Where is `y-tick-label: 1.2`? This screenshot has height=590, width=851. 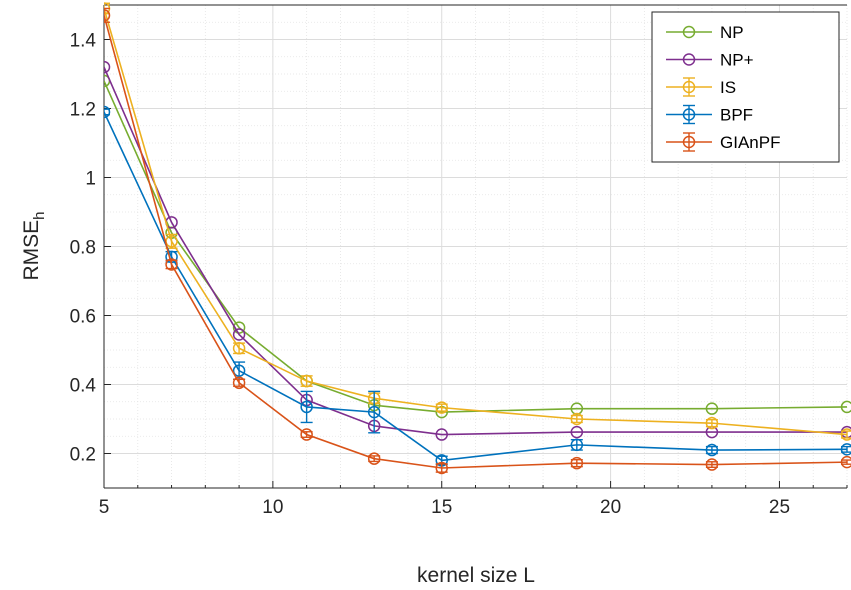
y-tick-label: 1.2 is located at coordinates (83, 110).